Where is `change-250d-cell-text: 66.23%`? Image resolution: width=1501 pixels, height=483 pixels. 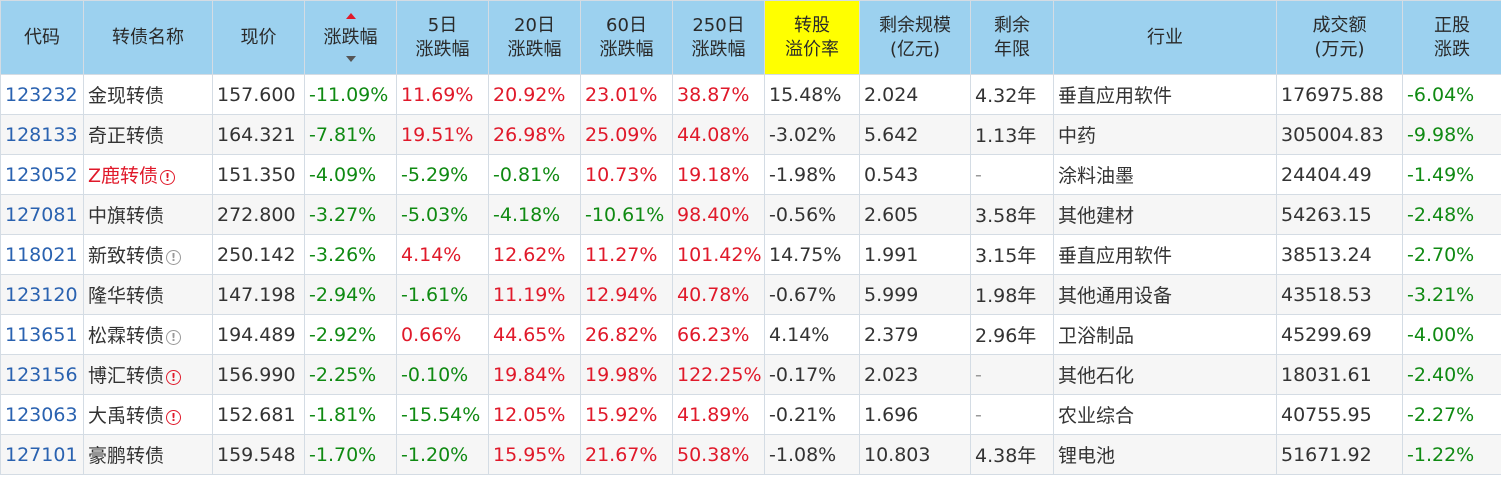 change-250d-cell-text: 66.23% is located at coordinates (713, 334).